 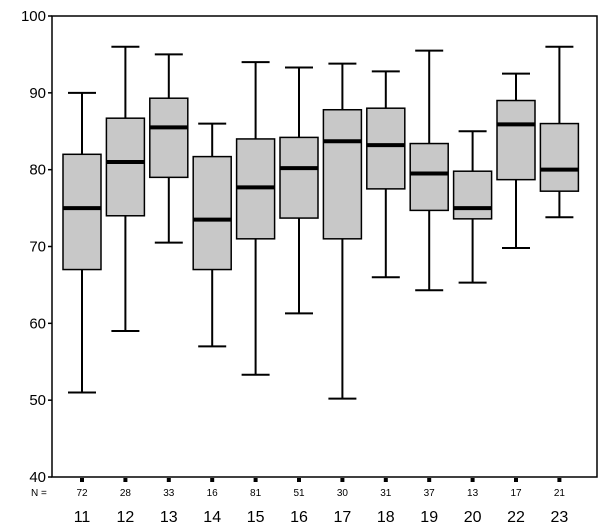 What do you see at coordinates (126, 493) in the screenshot?
I see `n-count-label: 28` at bounding box center [126, 493].